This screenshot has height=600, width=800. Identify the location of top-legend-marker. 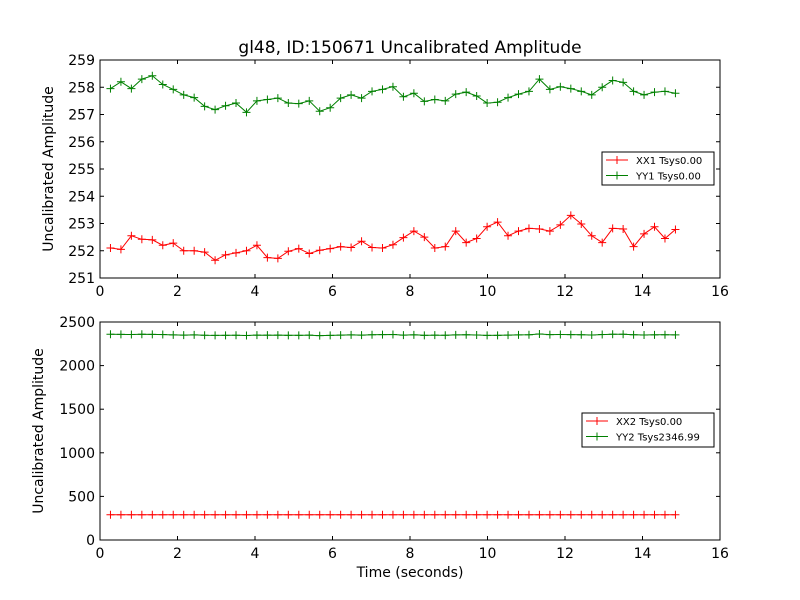
(617, 175).